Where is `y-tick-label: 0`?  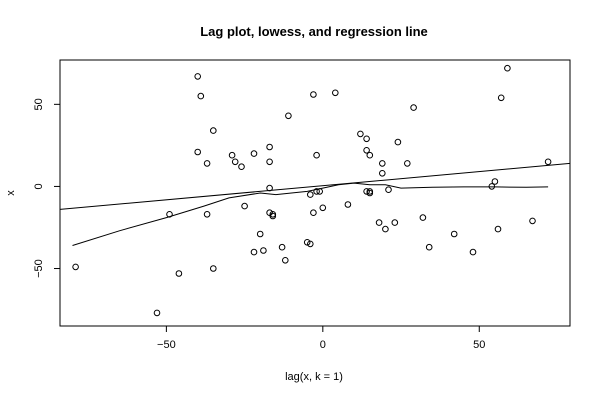
y-tick-label: 0 is located at coordinates (39, 186).